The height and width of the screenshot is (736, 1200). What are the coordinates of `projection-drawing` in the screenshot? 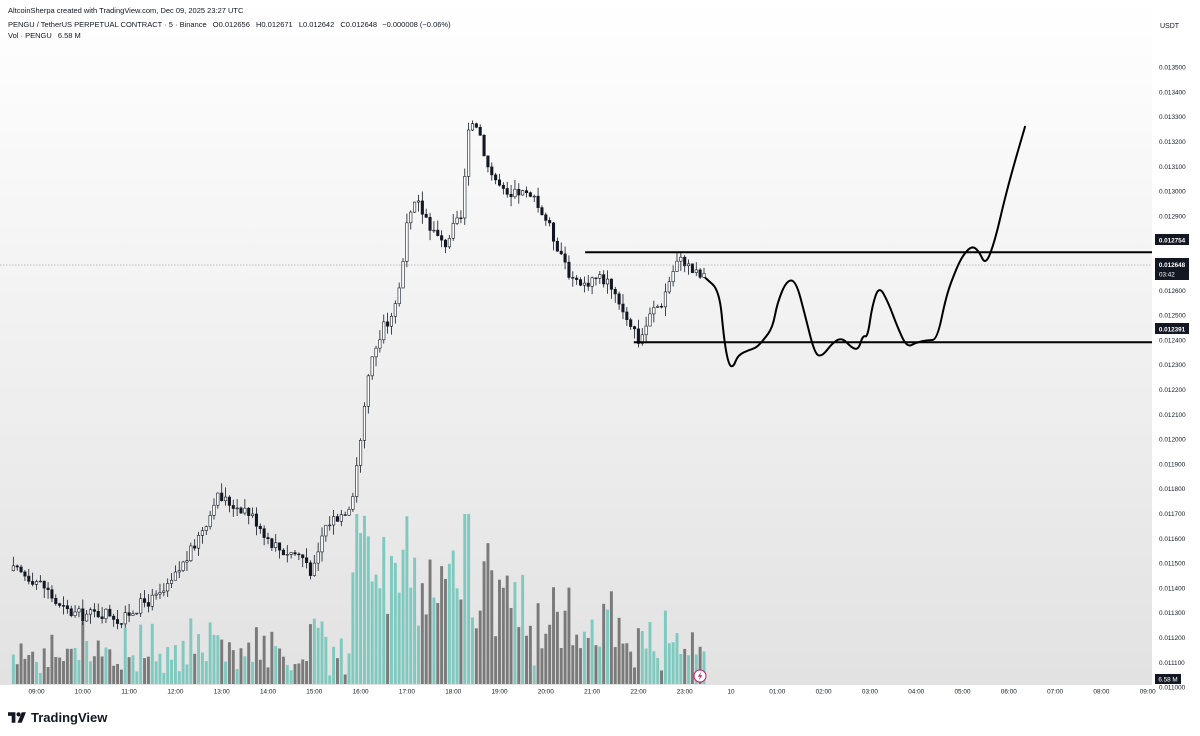 It's located at (865, 246).